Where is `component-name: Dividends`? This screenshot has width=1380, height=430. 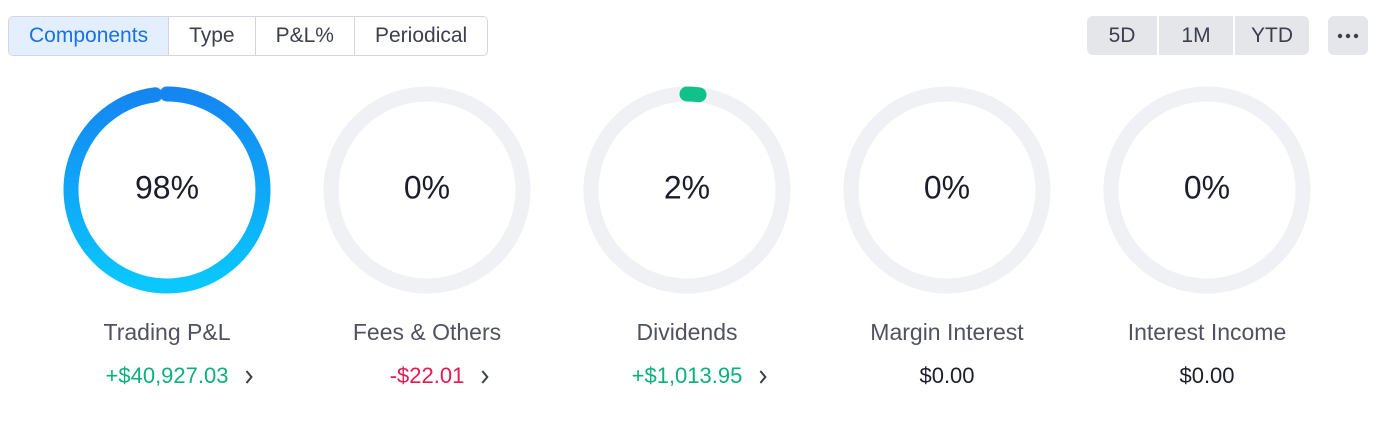
component-name: Dividends is located at coordinates (687, 332).